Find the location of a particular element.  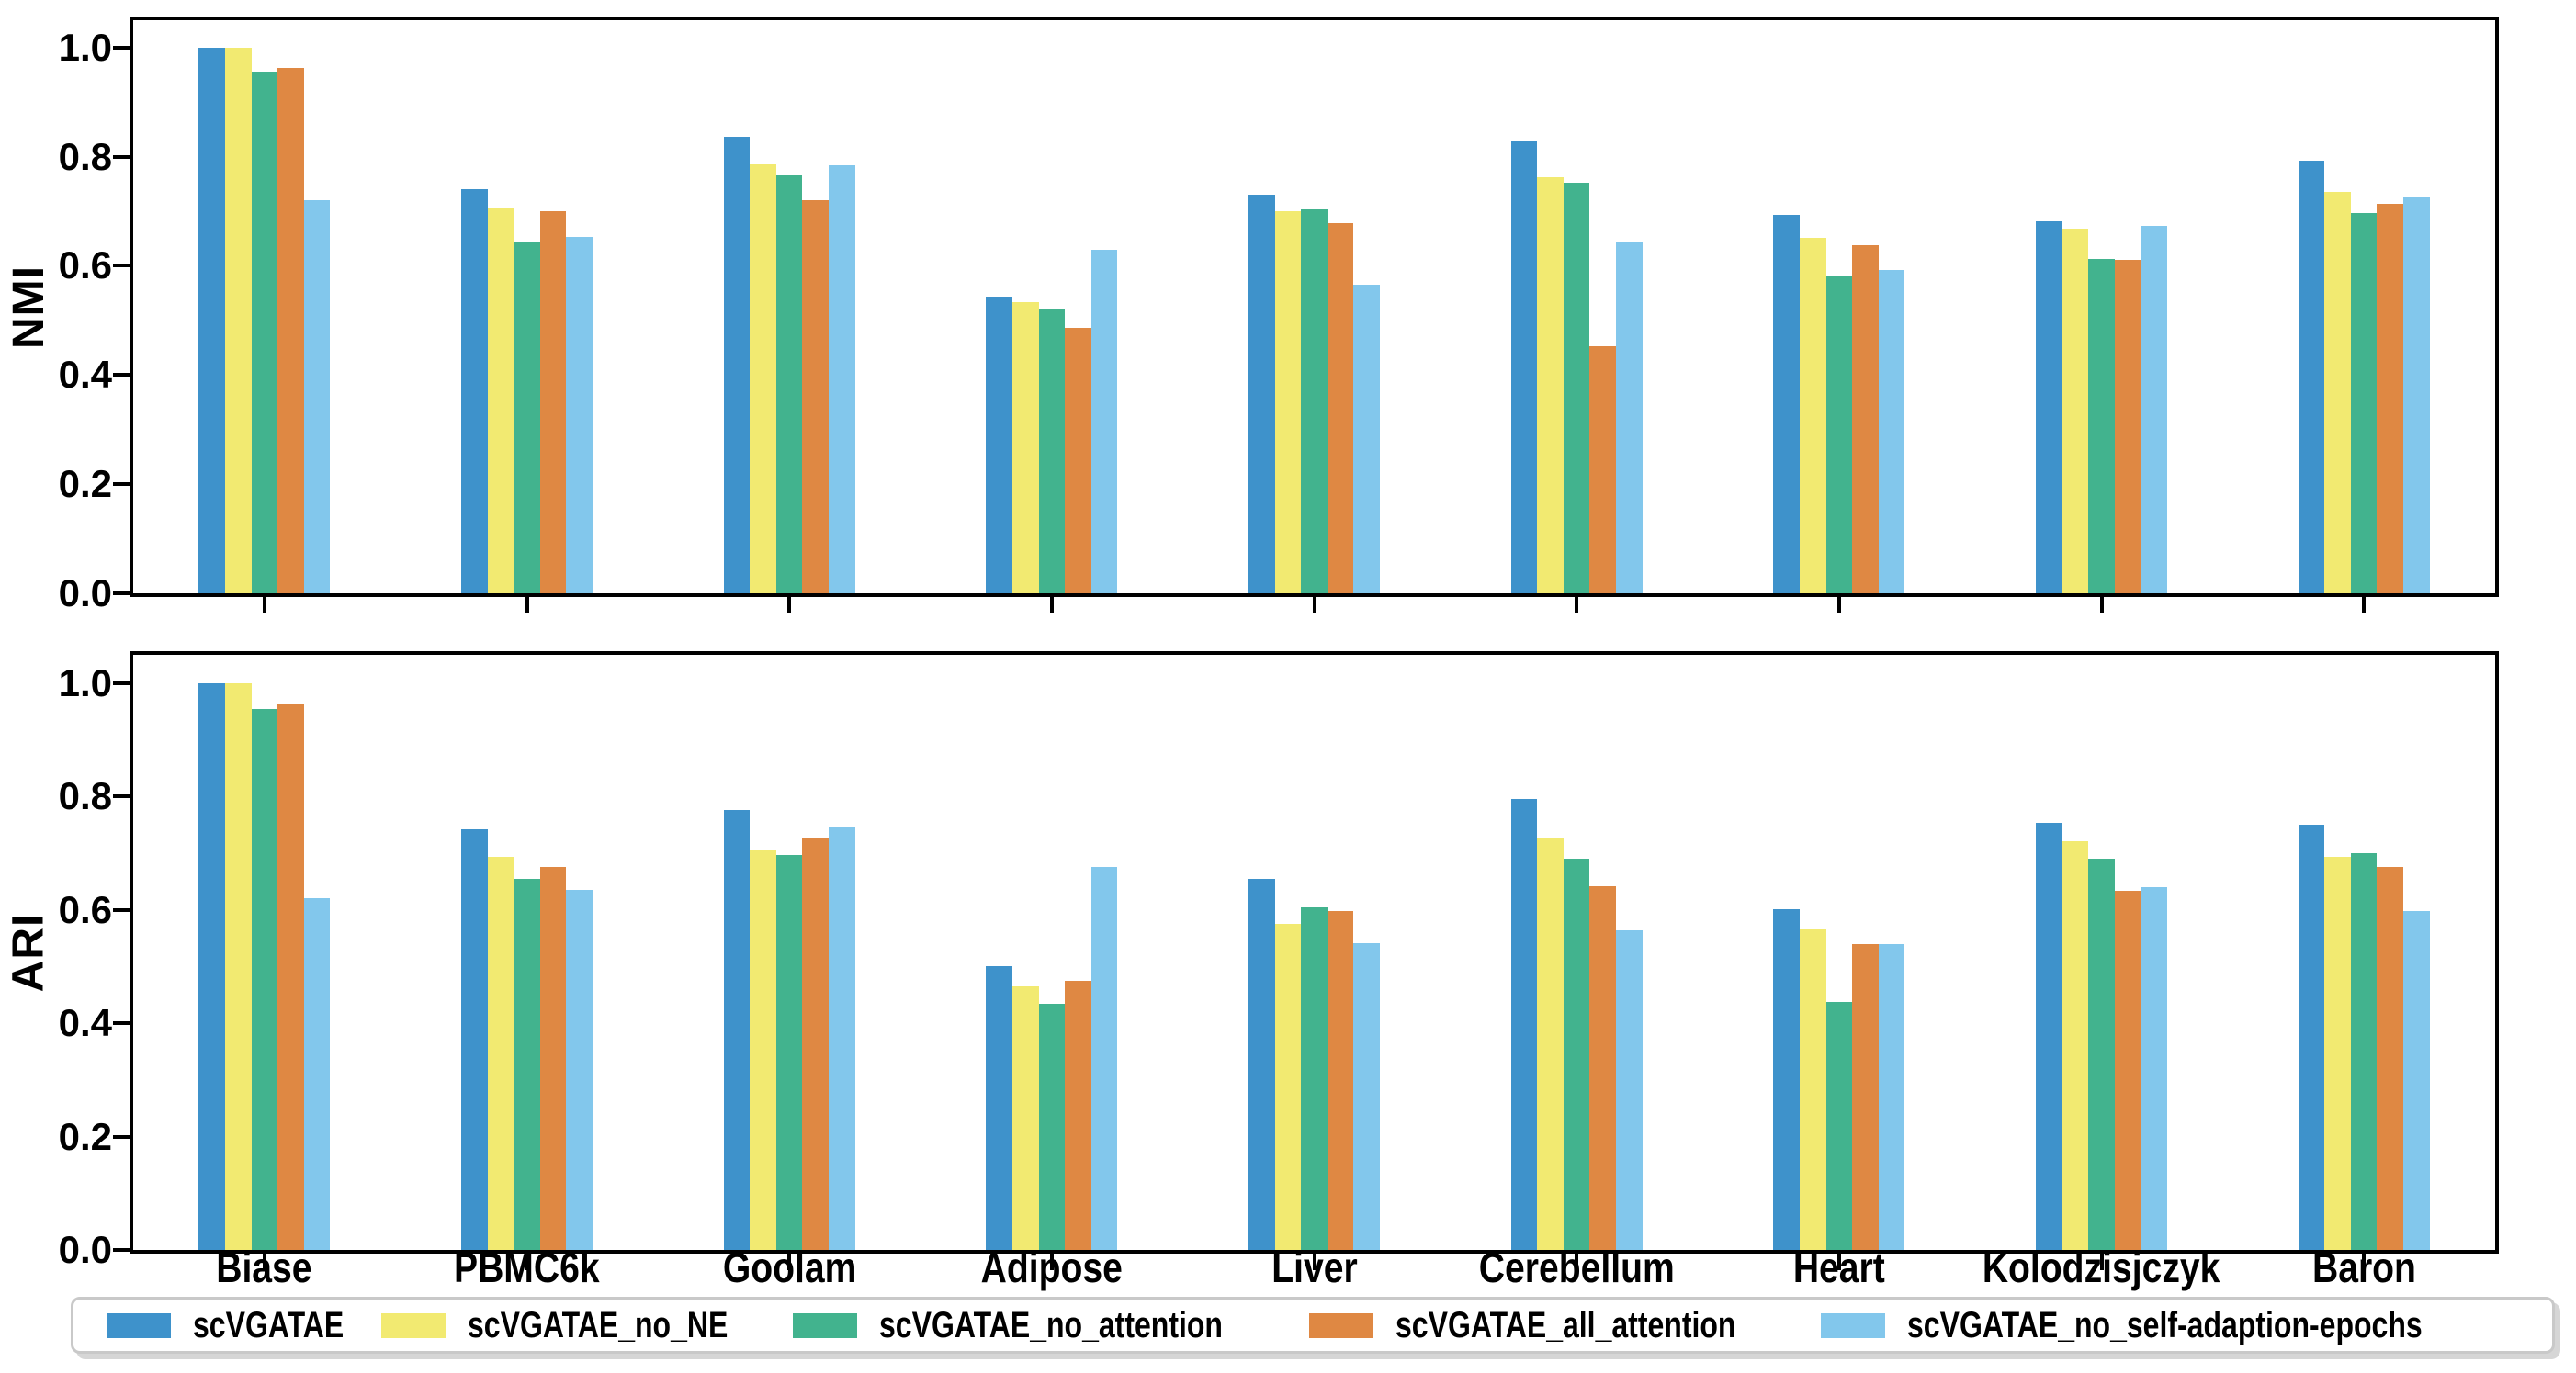

x-tick-label-text: PBMC6k is located at coordinates (527, 1267).